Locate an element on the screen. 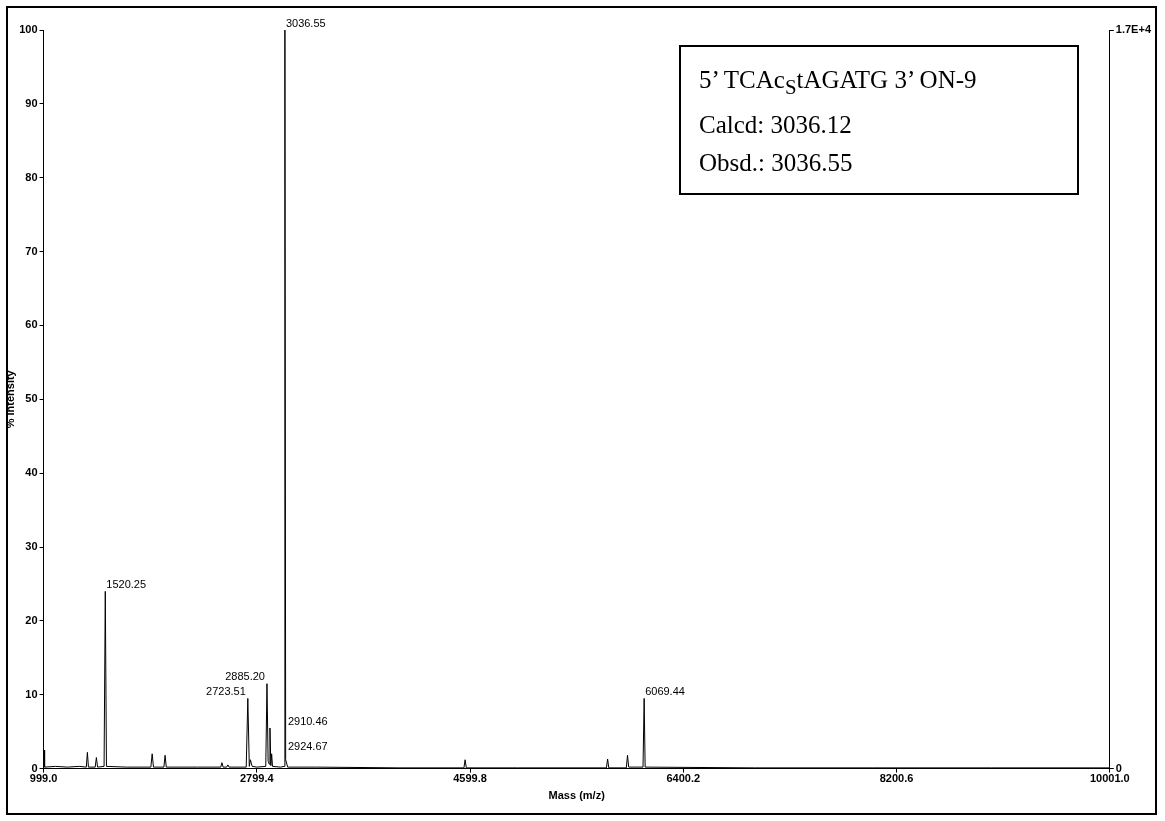 Image resolution: width=1165 pixels, height=821 pixels. y-tick-label: 90 is located at coordinates (31, 102).